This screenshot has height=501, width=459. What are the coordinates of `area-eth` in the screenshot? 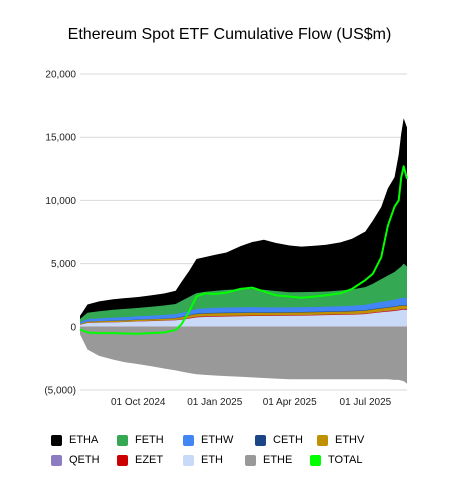 It's located at (243, 318).